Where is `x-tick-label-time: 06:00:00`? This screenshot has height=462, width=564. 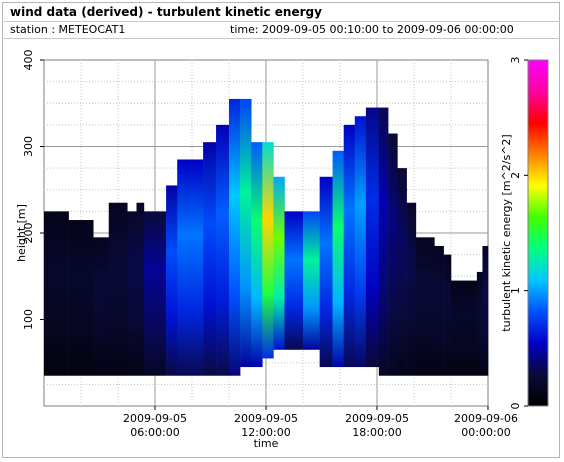
x-tick-label-time: 06:00:00 is located at coordinates (154, 432).